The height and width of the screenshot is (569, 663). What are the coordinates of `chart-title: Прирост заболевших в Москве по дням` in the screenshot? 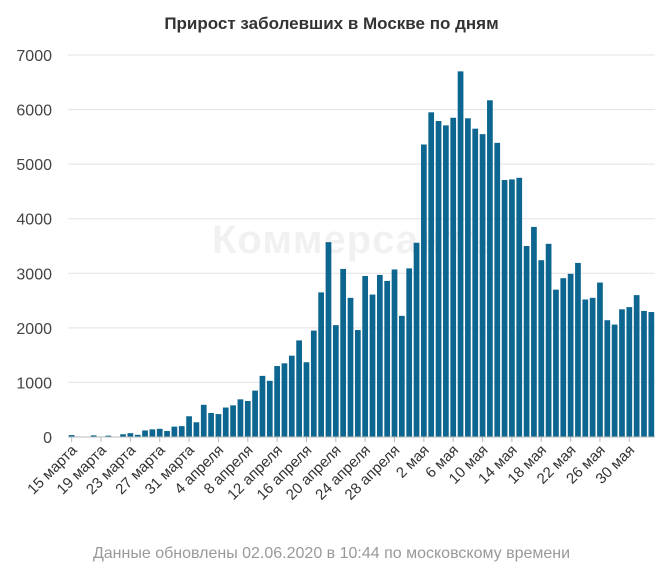 It's located at (331, 23).